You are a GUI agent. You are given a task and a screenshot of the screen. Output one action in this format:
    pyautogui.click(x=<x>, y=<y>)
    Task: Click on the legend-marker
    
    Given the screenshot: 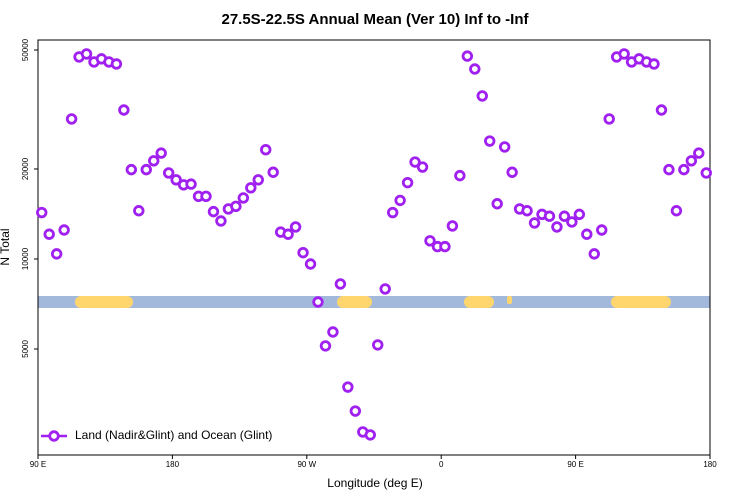 What is the action you would take?
    pyautogui.click(x=54, y=436)
    